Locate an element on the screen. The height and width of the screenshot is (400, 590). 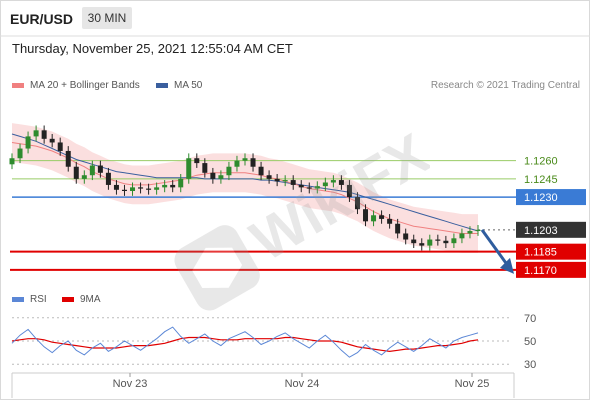
rsi-swatch is located at coordinates (18, 299).